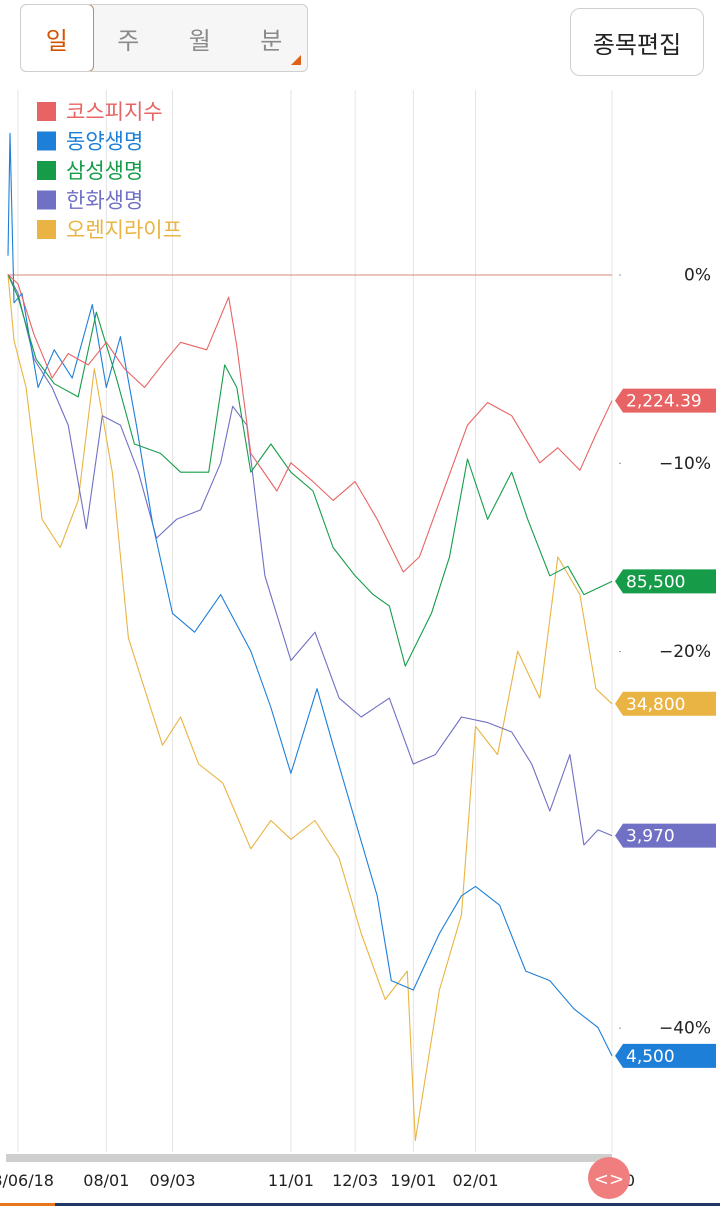 This screenshot has height=1206, width=720. I want to click on last-value-label: 4,500, so click(650, 1057).